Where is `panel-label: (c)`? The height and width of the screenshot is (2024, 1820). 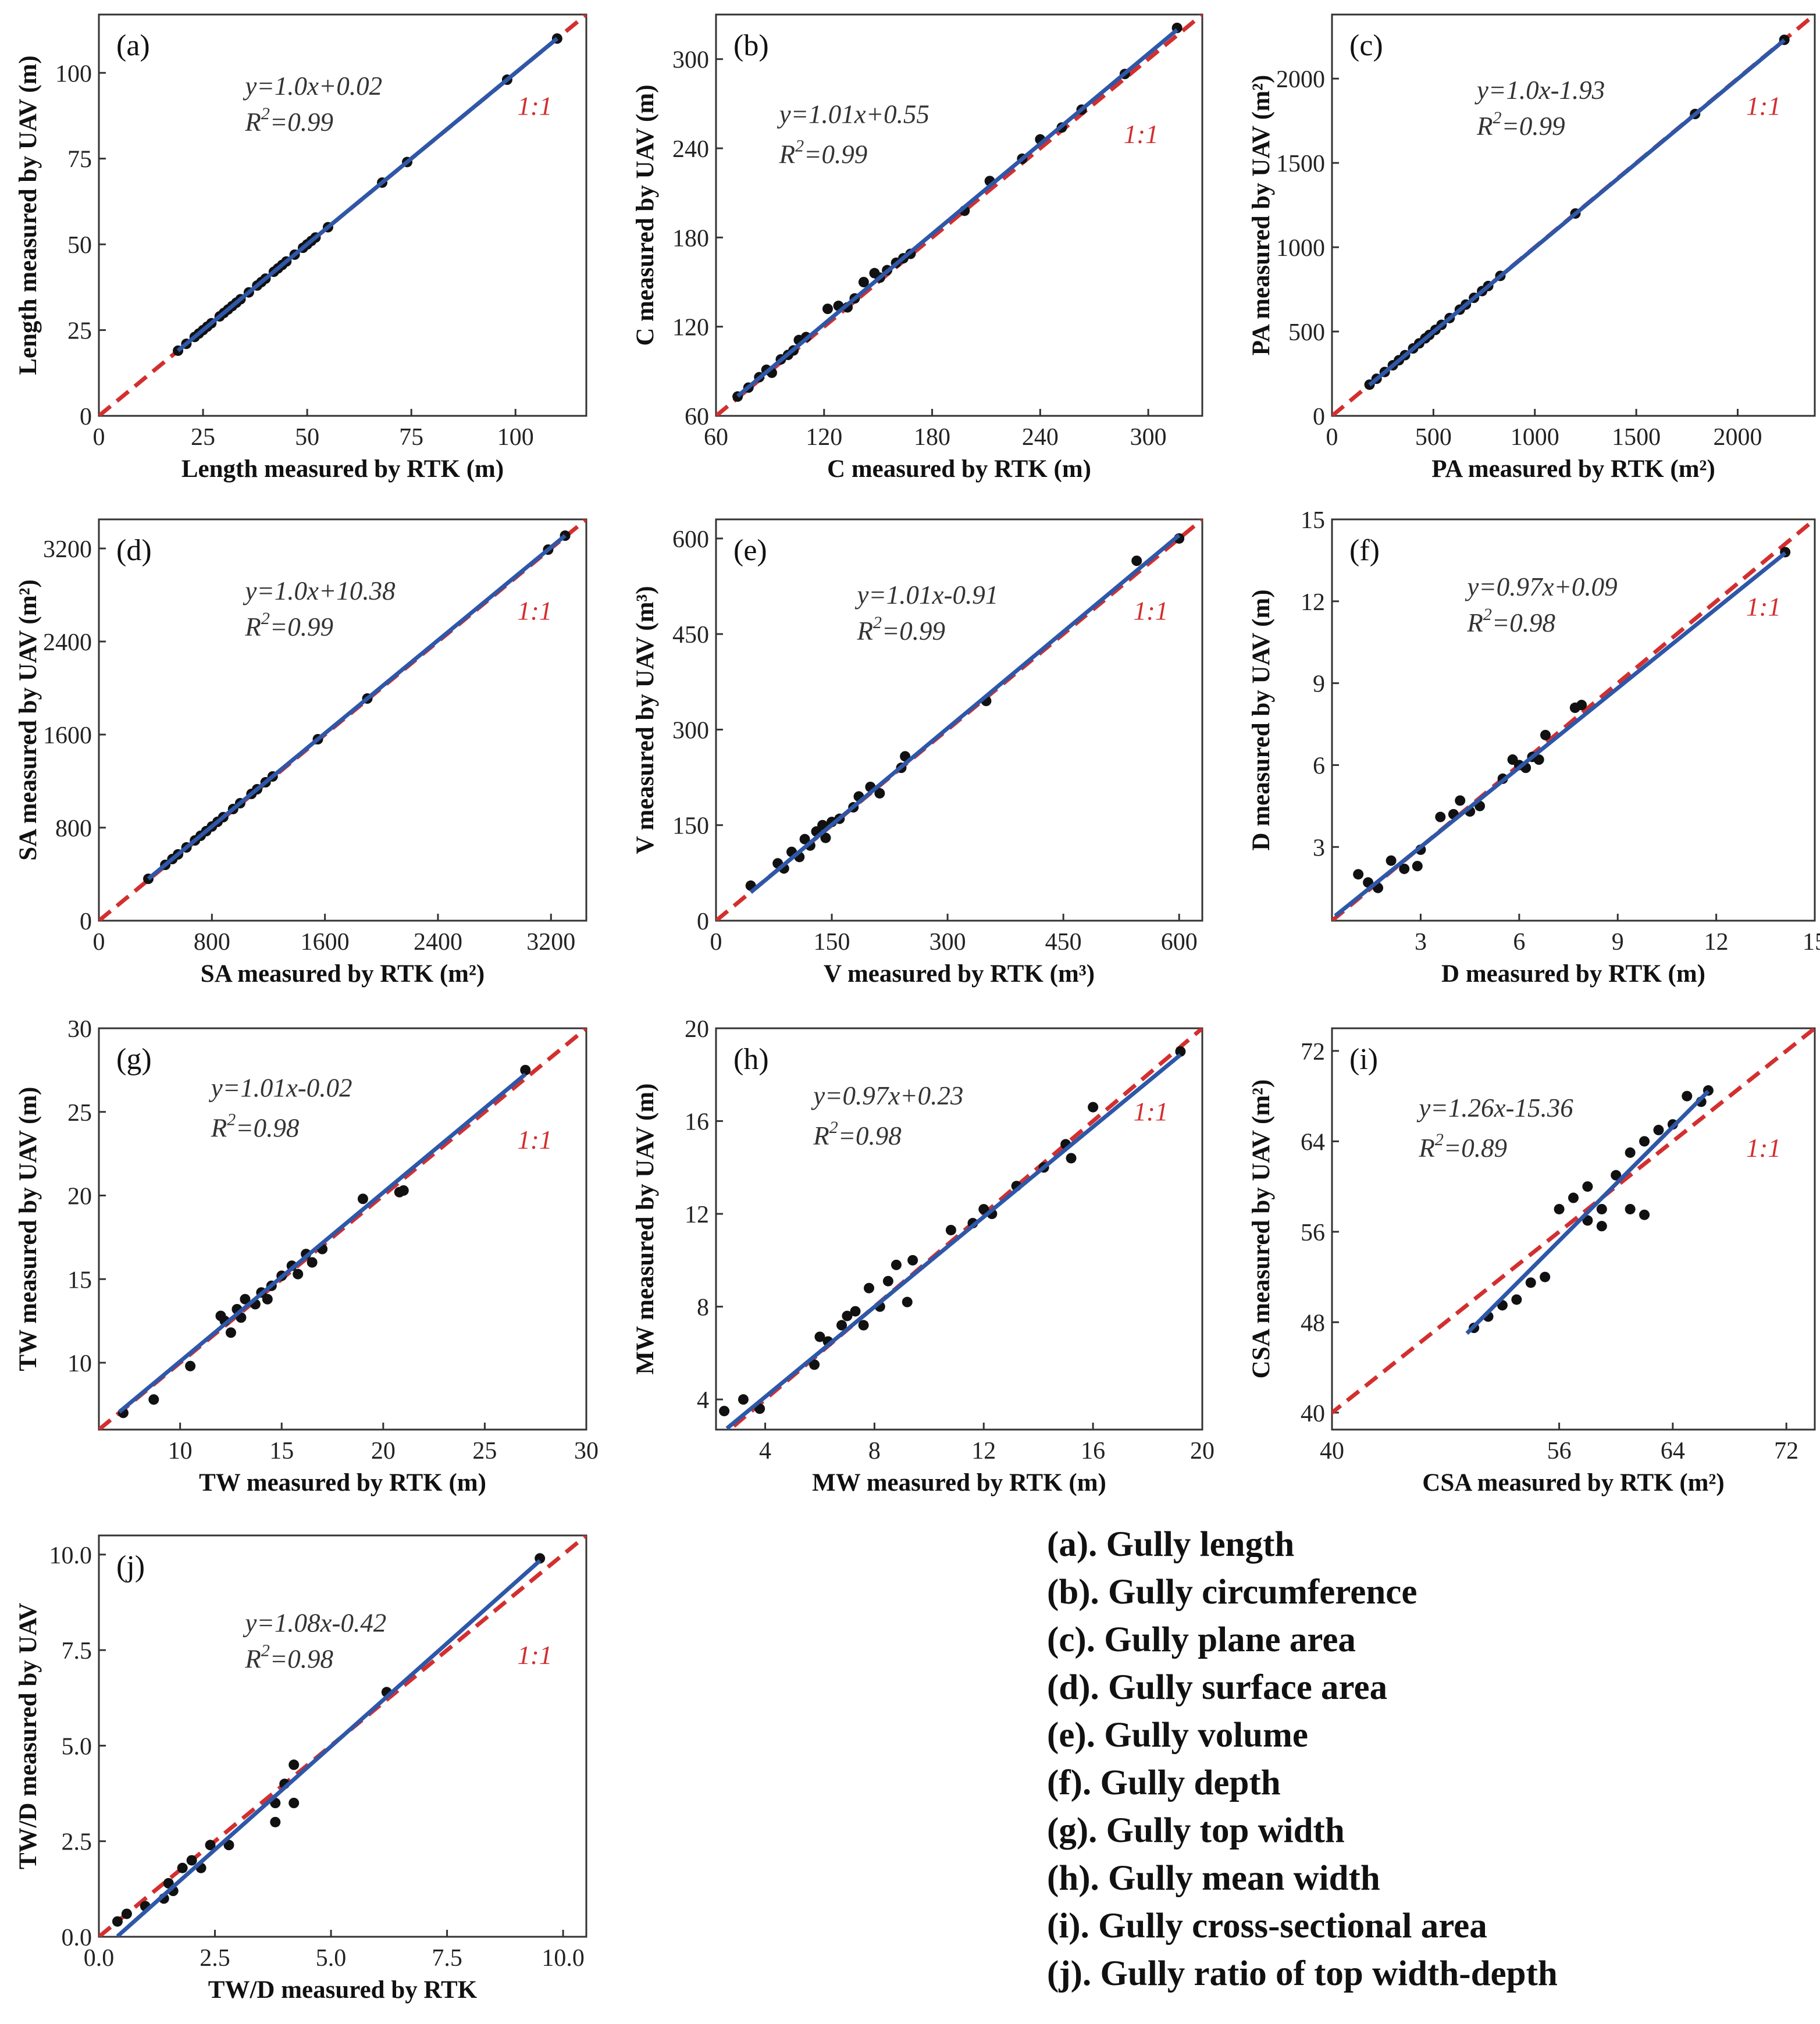 panel-label: (c) is located at coordinates (1366, 45).